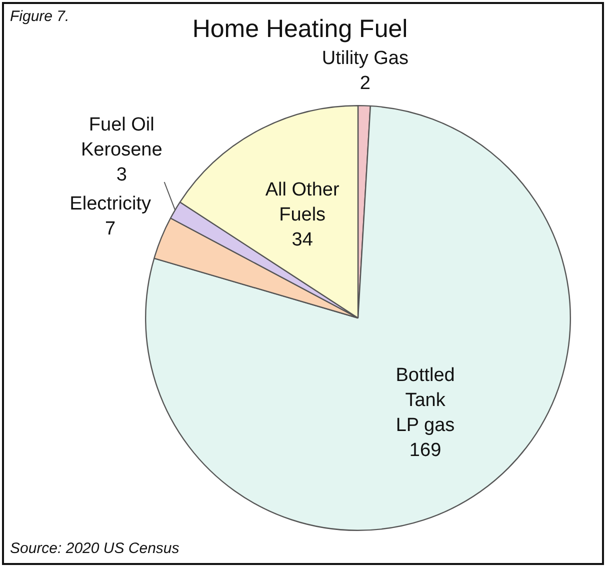 This screenshot has height=566, width=605. I want to click on slice-label: Utility Gas, so click(365, 59).